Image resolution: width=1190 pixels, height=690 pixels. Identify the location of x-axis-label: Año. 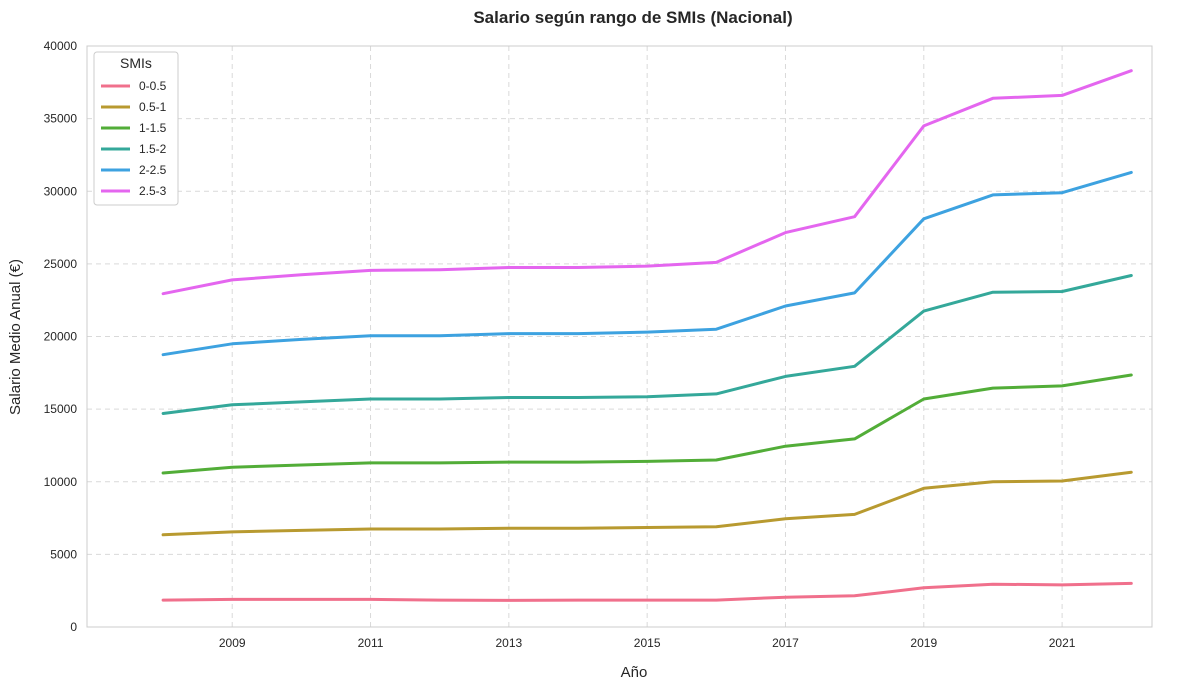
(634, 672).